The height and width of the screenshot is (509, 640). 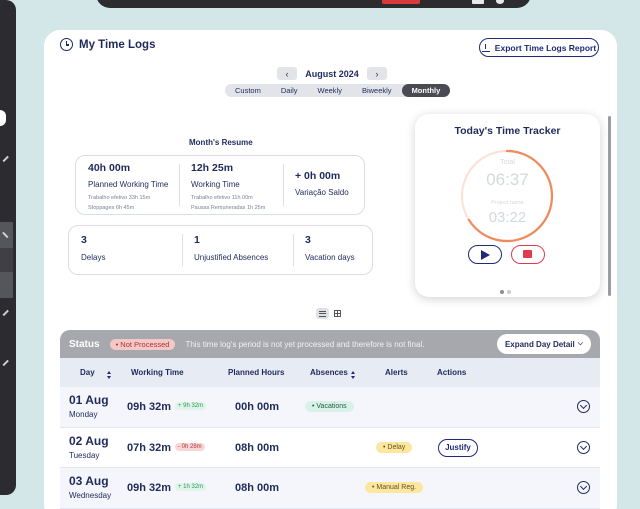 I want to click on export-label: Export Time Logs Report, so click(x=545, y=47).